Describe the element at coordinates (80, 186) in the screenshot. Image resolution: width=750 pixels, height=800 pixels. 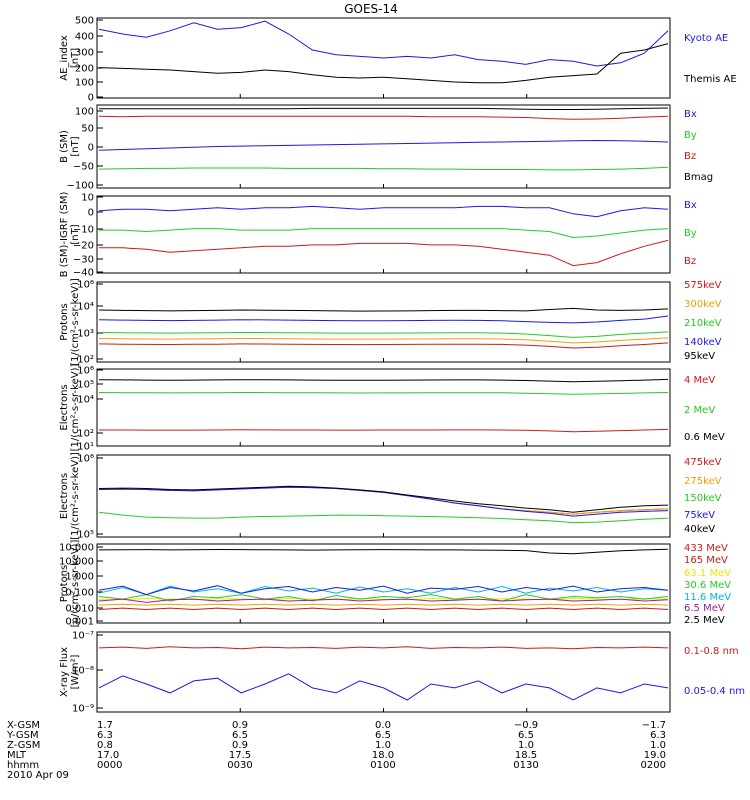
I see `y-tick-label: −100` at that location.